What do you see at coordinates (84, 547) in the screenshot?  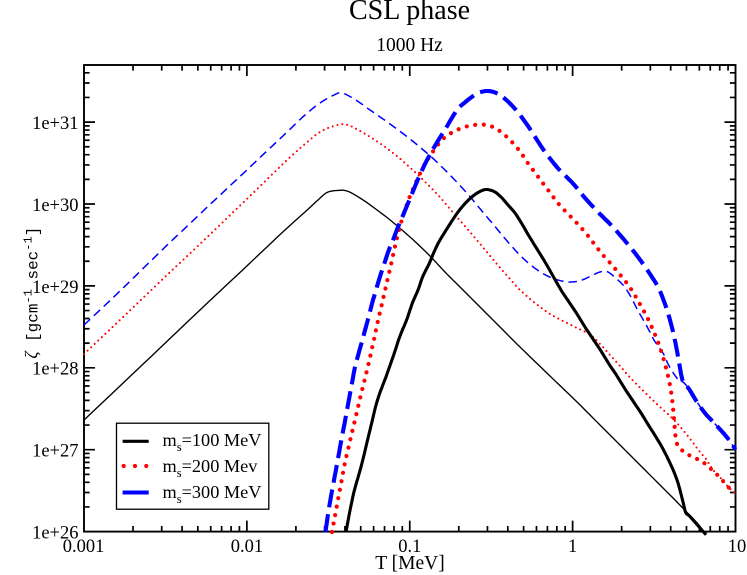 I see `svg-text: 0.001` at bounding box center [84, 547].